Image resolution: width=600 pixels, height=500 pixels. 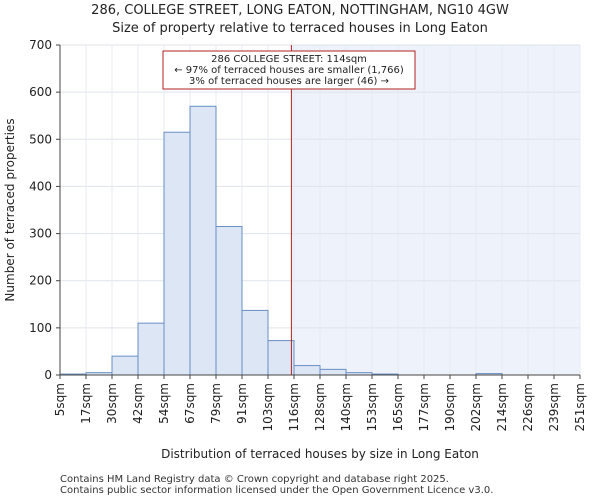 What do you see at coordinates (40, 186) in the screenshot?
I see `y-tick-label: 400` at bounding box center [40, 186].